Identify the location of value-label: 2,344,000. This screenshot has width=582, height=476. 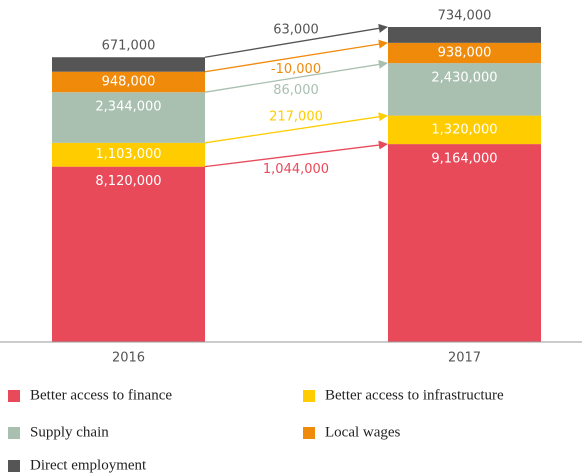
(128, 107).